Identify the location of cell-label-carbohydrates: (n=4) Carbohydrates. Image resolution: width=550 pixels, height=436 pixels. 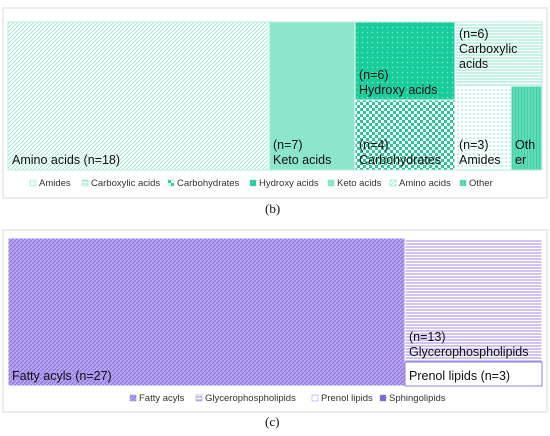
(400, 152).